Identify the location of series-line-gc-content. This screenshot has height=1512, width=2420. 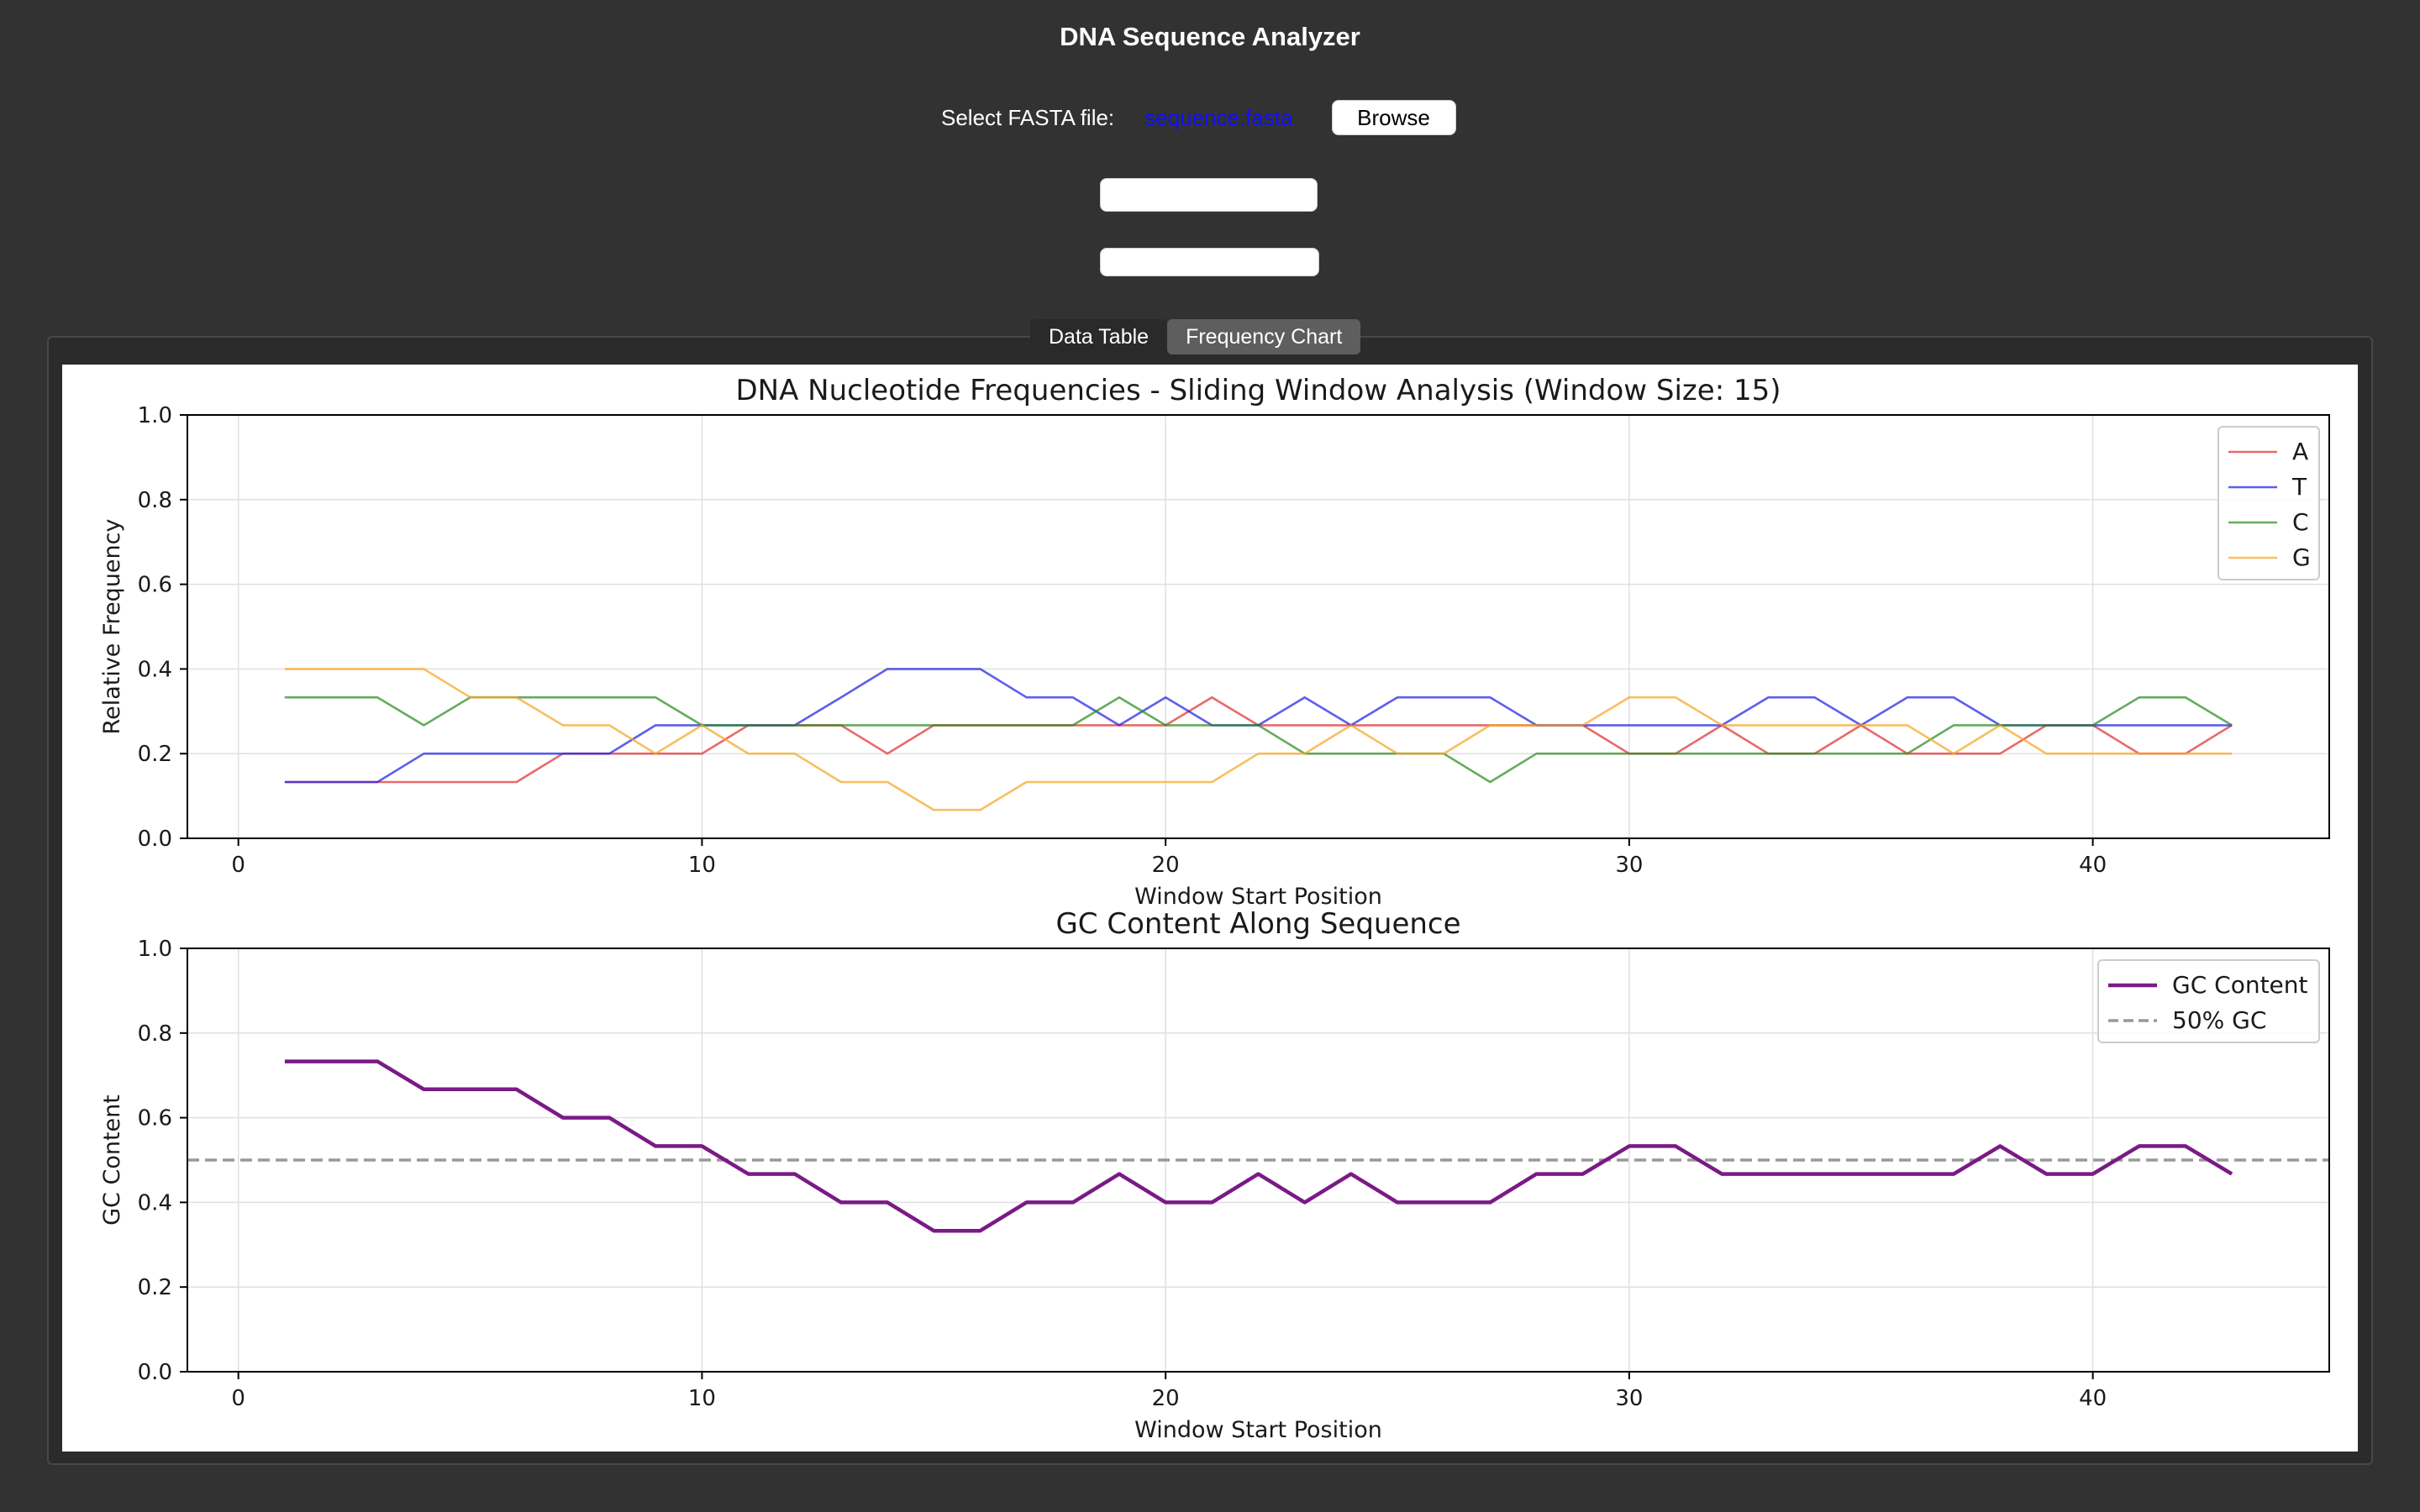
(1258, 1146).